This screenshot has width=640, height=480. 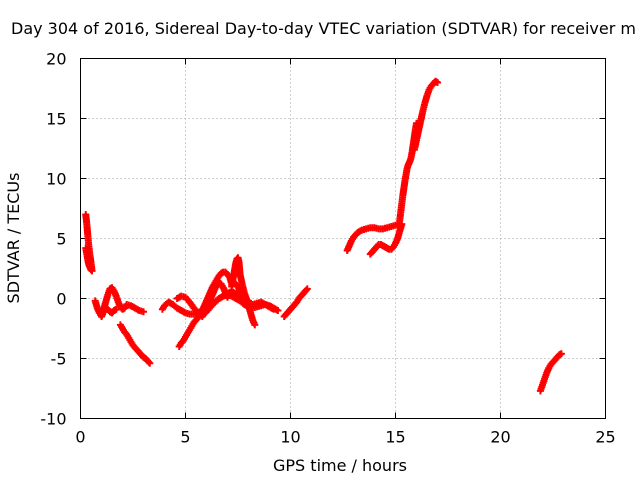 I want to click on x-tick-label: 5, so click(x=185, y=437).